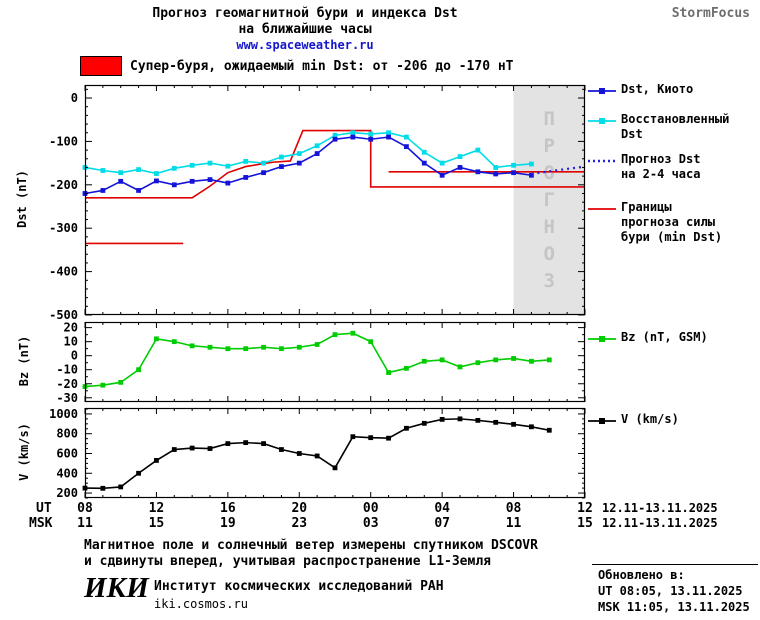 The image size is (760, 620). Describe the element at coordinates (63, 272) in the screenshot. I see `svg-text: -400` at that location.